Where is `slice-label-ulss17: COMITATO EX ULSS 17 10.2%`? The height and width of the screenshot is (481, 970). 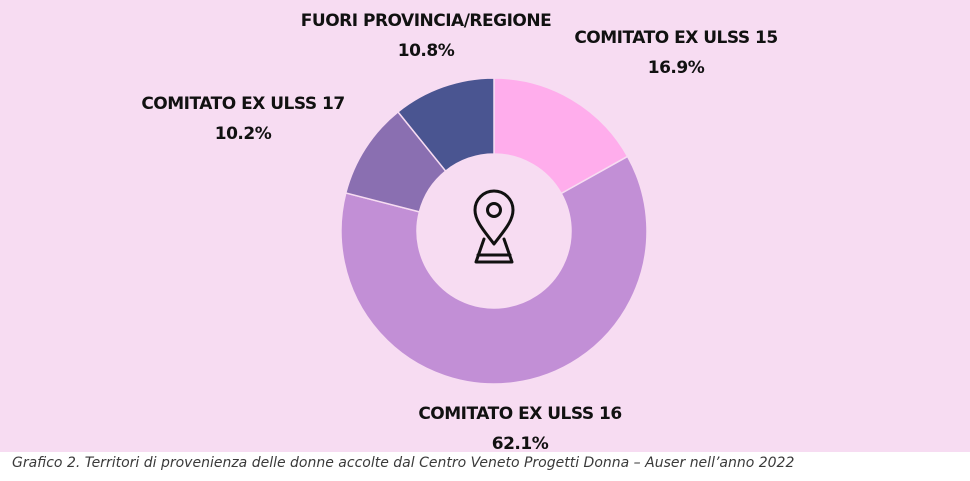 slice-label-ulss17: COMITATO EX ULSS 17 10.2% is located at coordinates (243, 119).